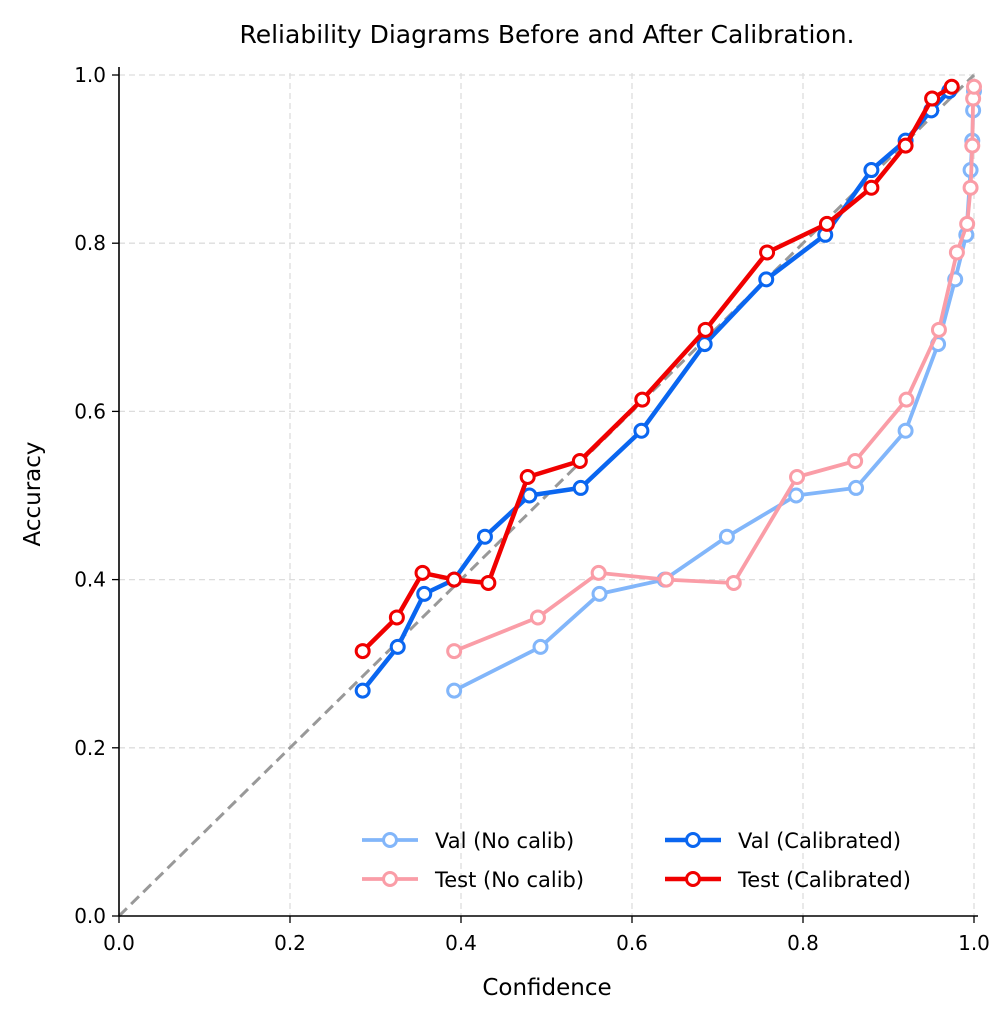 The height and width of the screenshot is (1018, 995). Describe the element at coordinates (819, 841) in the screenshot. I see `legend-label: Val (Calibrated)` at that location.